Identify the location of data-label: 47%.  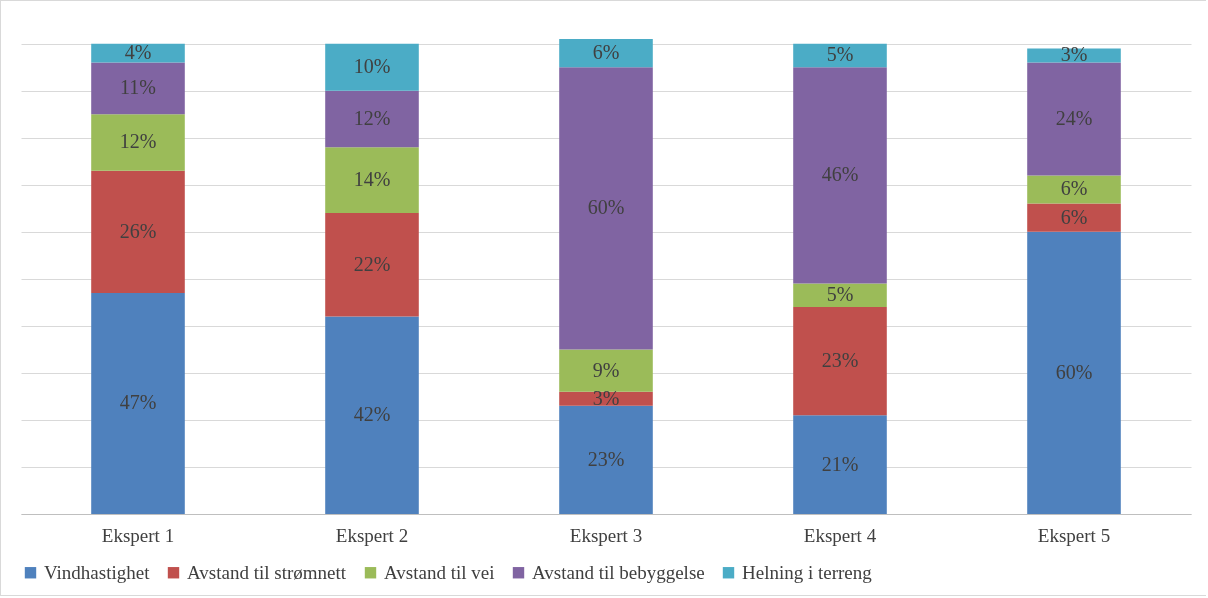
(138, 402).